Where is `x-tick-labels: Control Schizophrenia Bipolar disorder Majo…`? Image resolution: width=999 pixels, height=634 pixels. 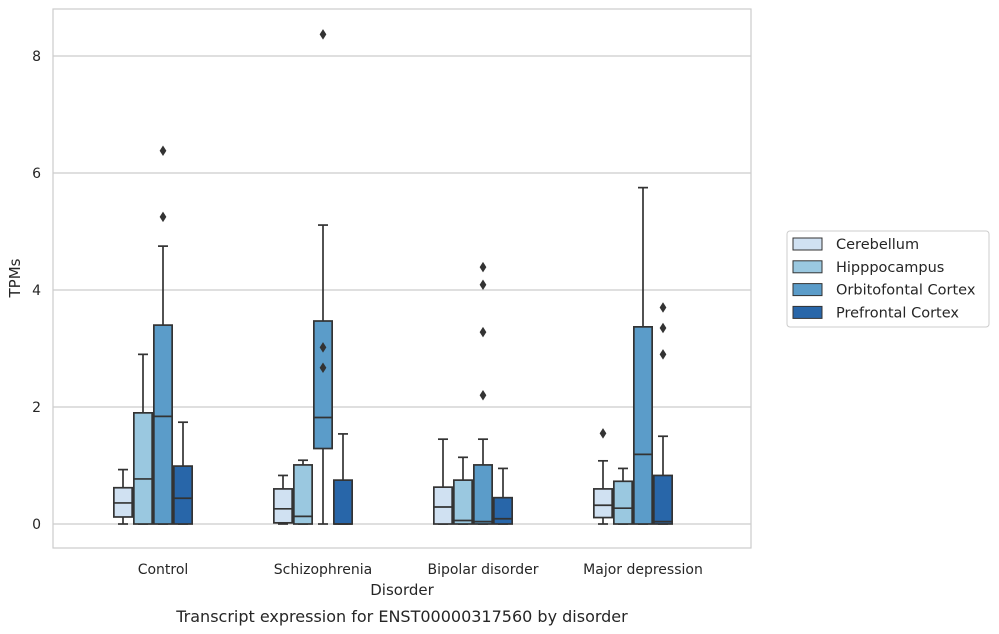
x-tick-labels: Control Schizophrenia Bipolar disorder Majo… is located at coordinates (420, 570).